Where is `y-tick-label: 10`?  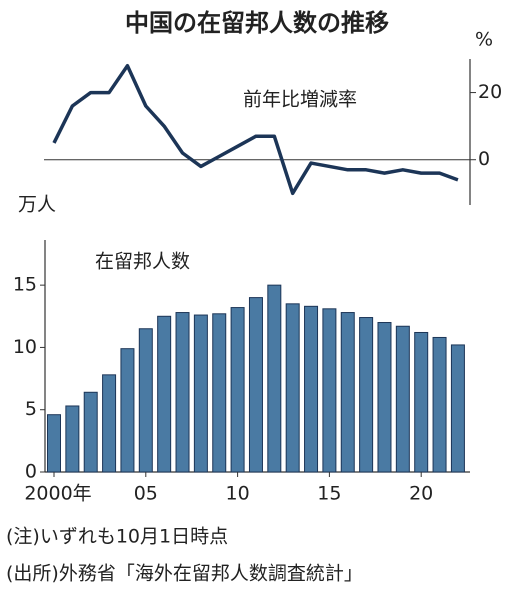 y-tick-label: 10 is located at coordinates (25, 347).